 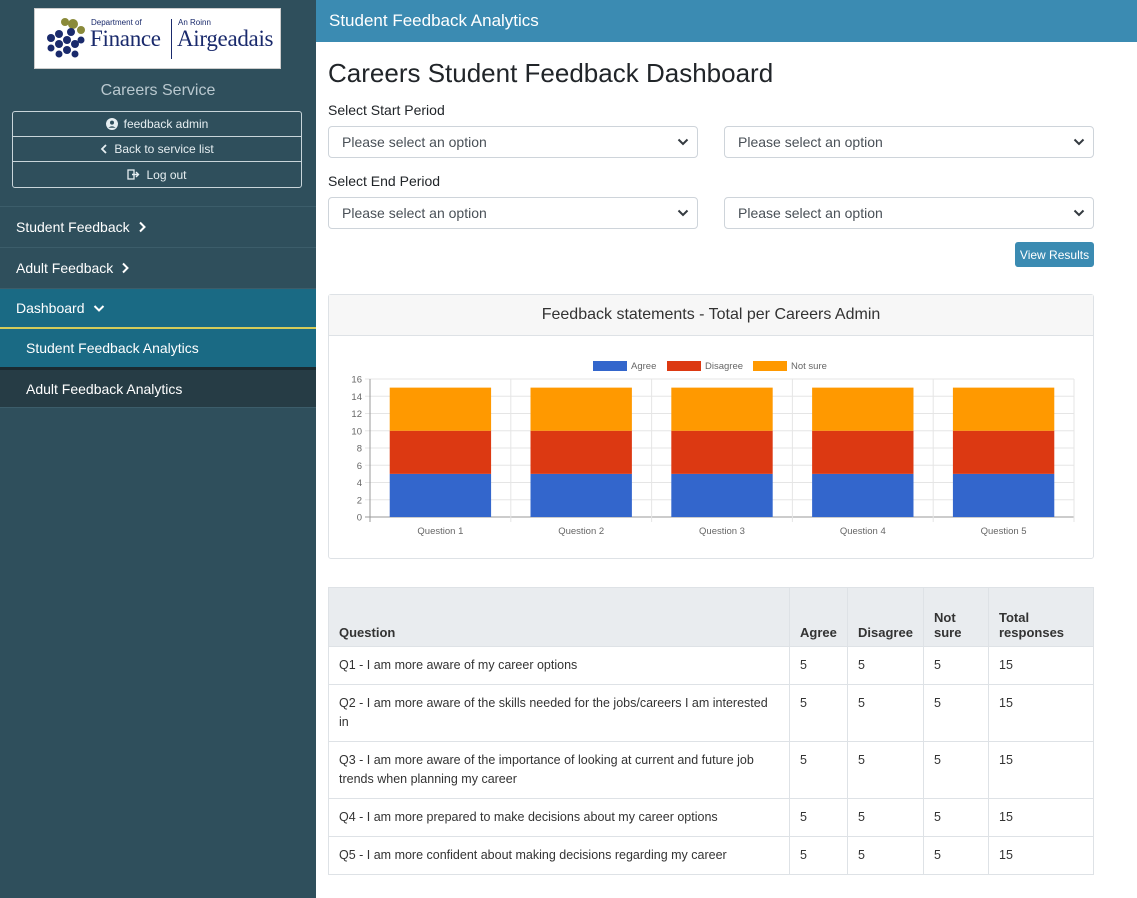 I want to click on col-header-total: Total responses, so click(x=1041, y=617).